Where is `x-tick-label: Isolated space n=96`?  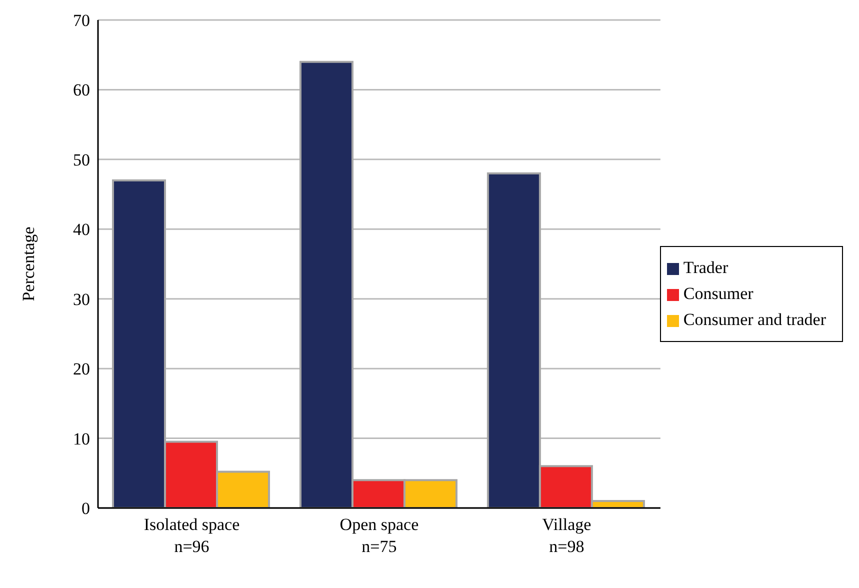 x-tick-label: Isolated space n=96 is located at coordinates (192, 535).